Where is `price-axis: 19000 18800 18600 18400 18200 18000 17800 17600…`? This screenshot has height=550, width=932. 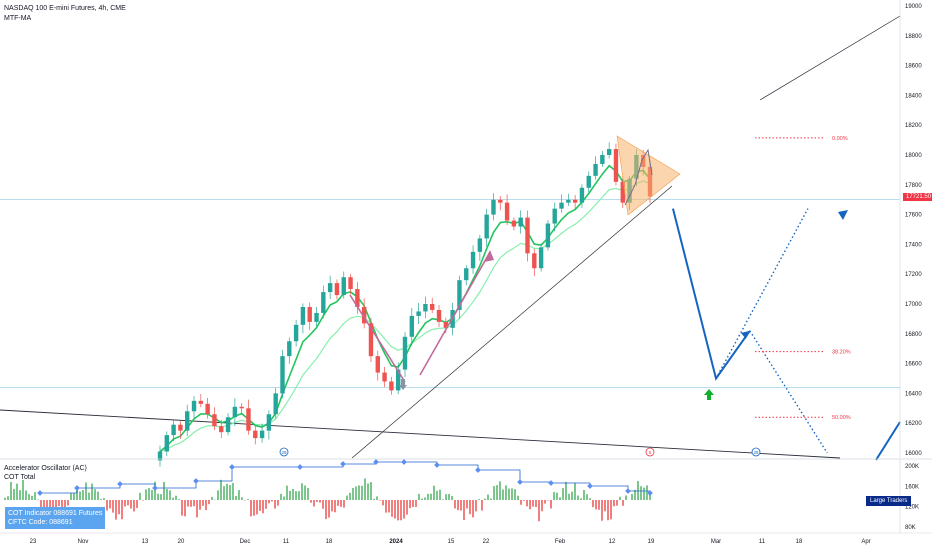 price-axis: 19000 18800 18600 18400 18200 18000 17800 17600… is located at coordinates (910, 229).